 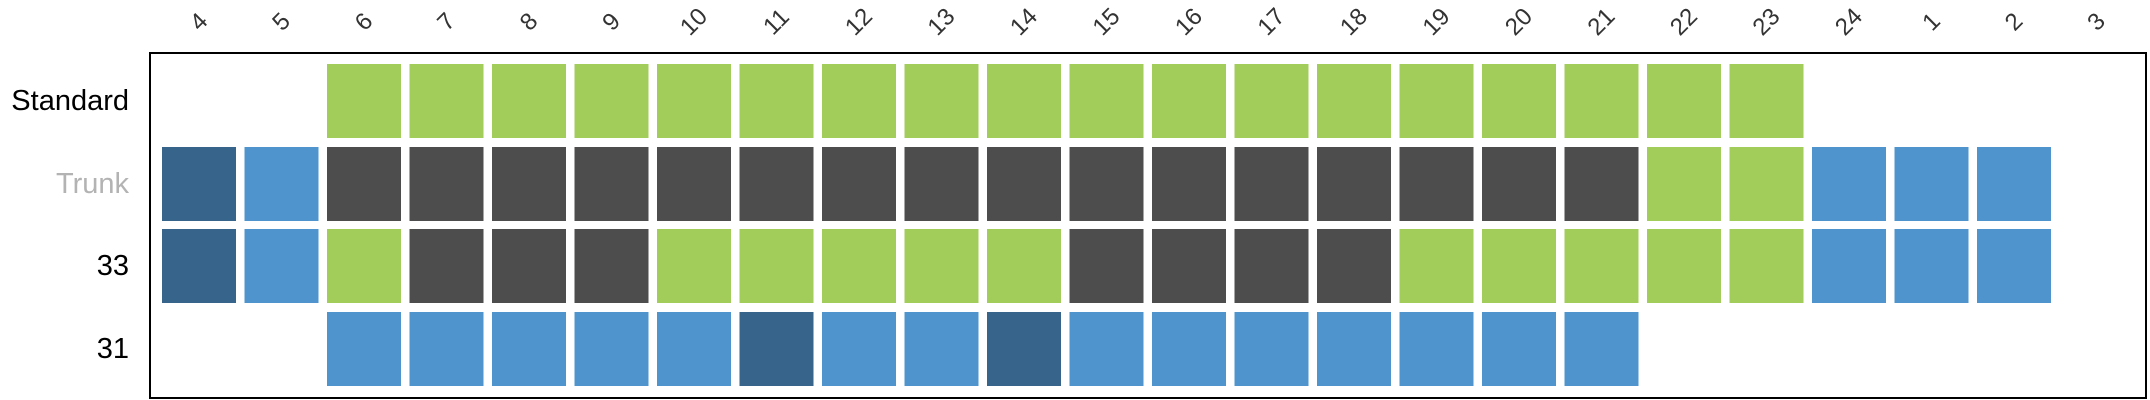 I want to click on column-label: 1, so click(x=1931, y=22).